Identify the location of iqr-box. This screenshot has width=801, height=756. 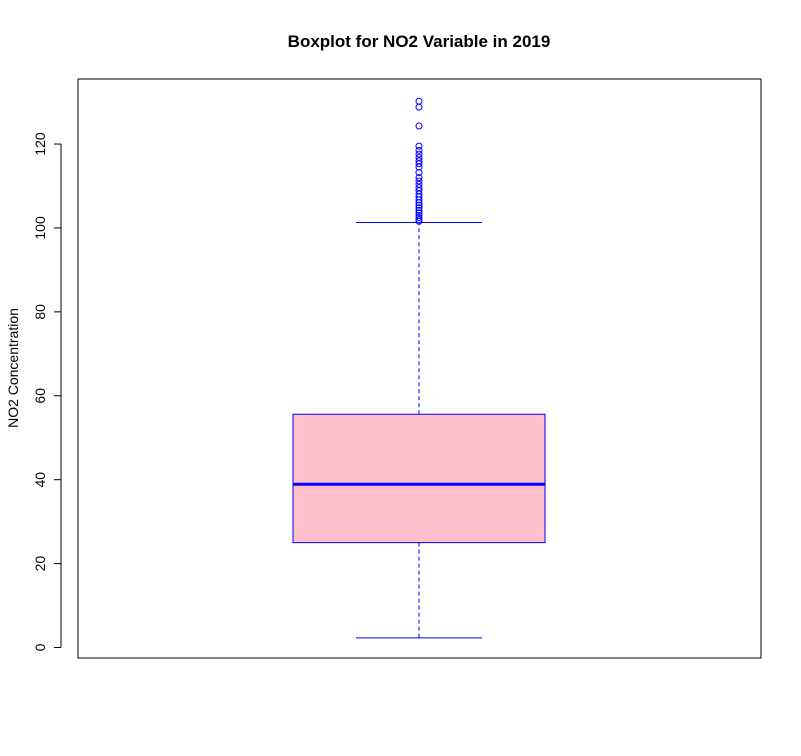
(419, 478).